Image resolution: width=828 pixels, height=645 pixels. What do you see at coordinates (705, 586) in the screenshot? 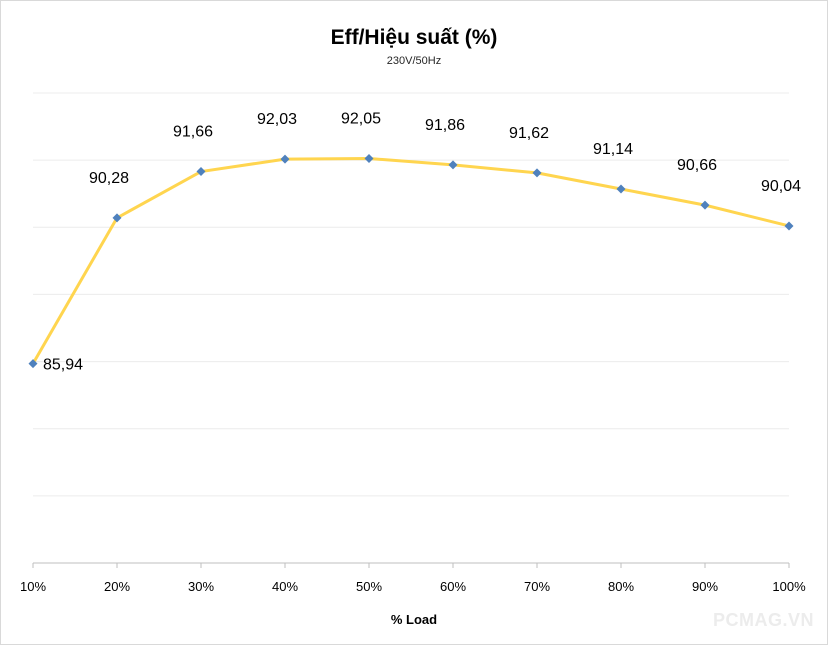
I see `x-tick-label: 90%` at bounding box center [705, 586].